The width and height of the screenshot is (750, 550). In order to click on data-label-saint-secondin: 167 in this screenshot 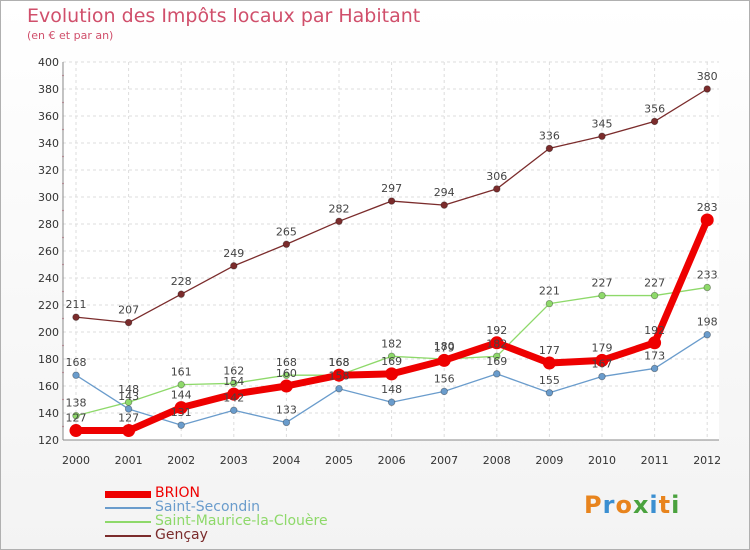, I will do `click(602, 364)`.